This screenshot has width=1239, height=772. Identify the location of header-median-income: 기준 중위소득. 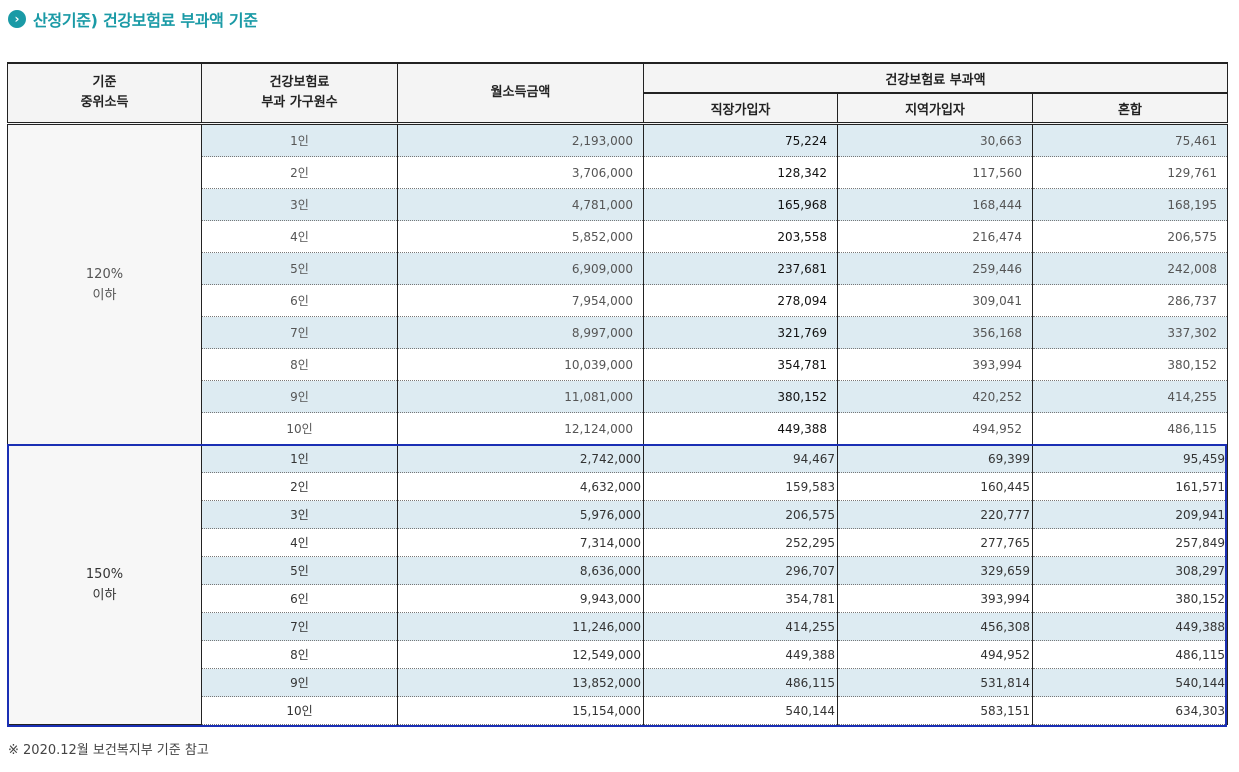
(104, 93).